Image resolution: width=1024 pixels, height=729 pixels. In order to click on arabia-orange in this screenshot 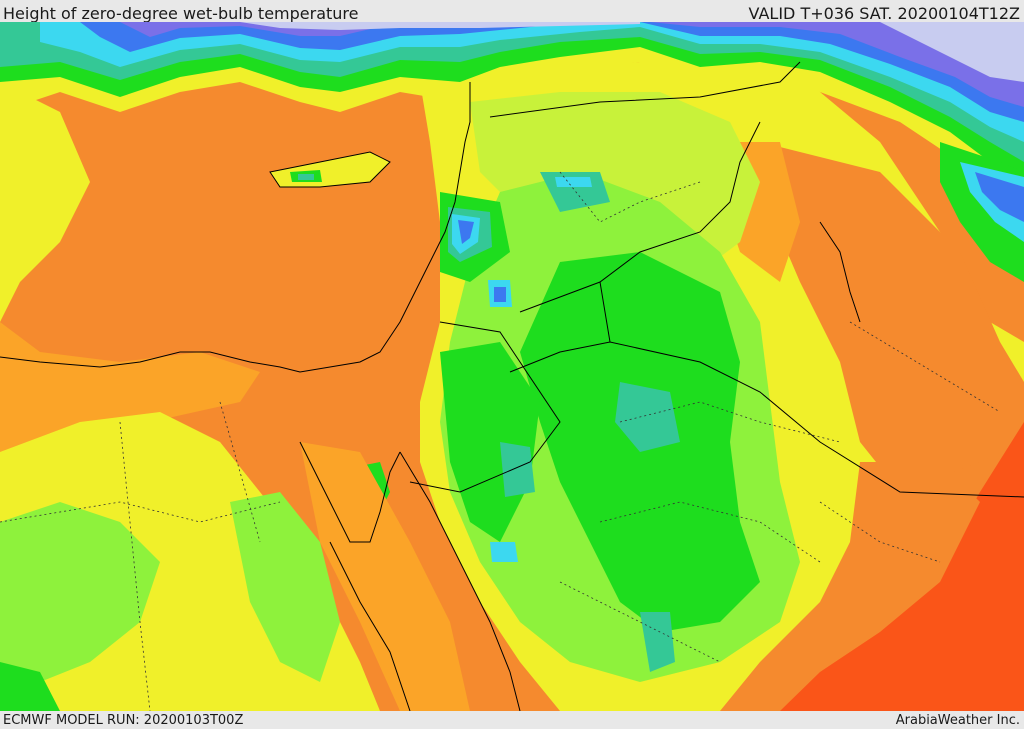, I will do `click(850, 586)`.